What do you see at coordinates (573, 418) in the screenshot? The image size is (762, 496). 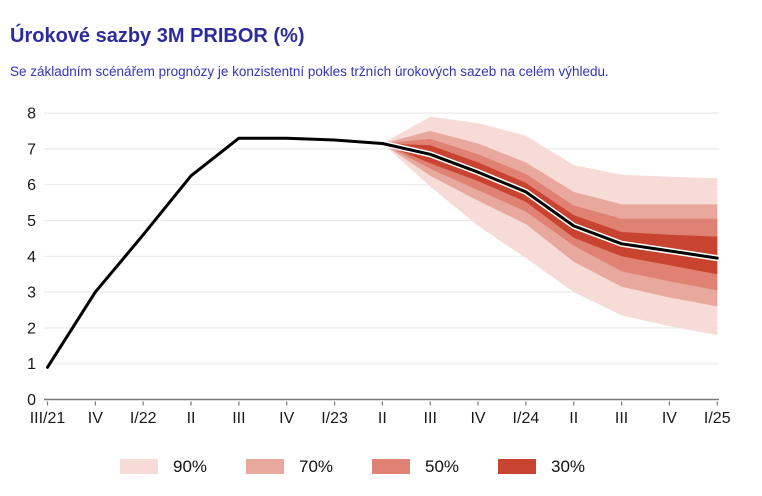 I see `x-axis-label-11: II` at bounding box center [573, 418].